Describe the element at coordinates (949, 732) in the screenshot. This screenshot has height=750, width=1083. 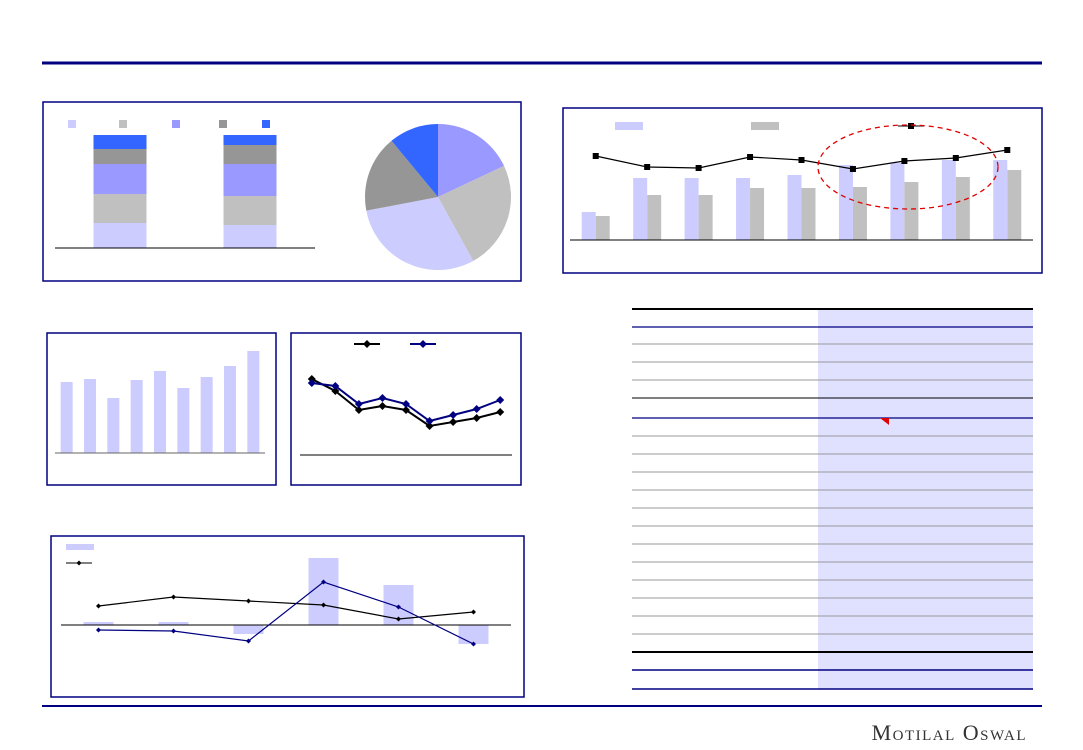
I see `brand: Motilal Oswal` at that location.